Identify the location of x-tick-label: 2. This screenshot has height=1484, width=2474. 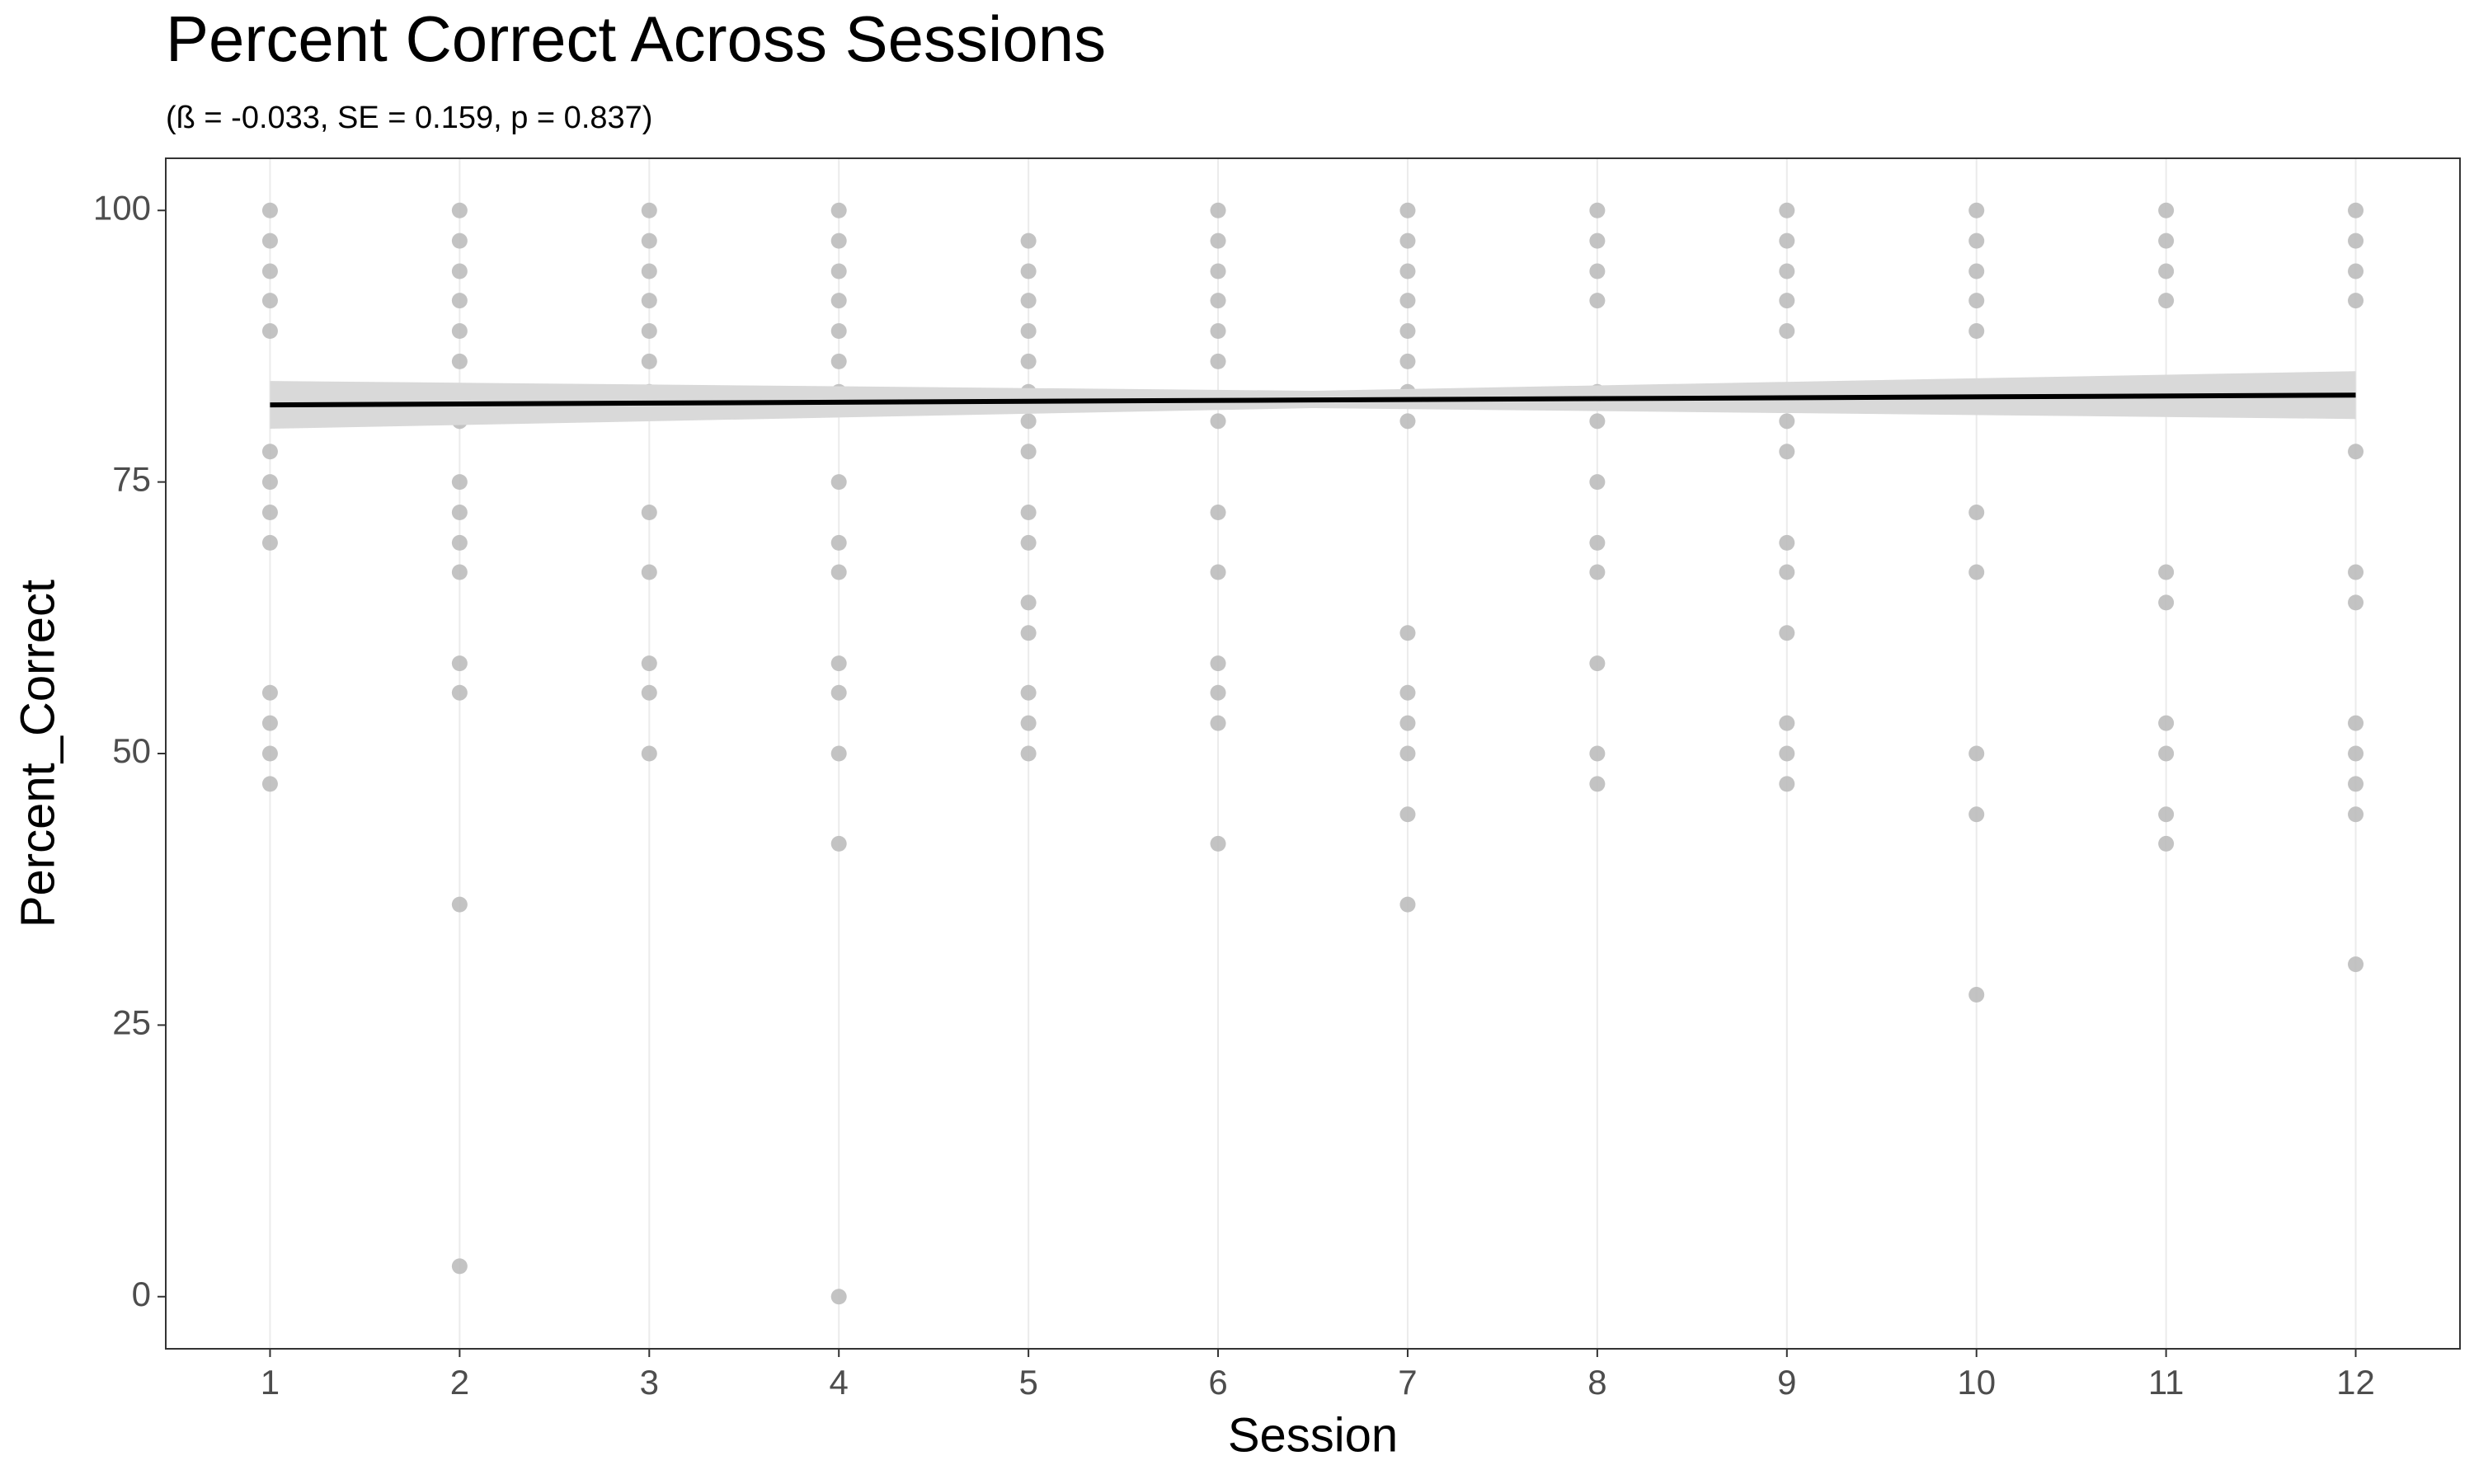
(459, 1382).